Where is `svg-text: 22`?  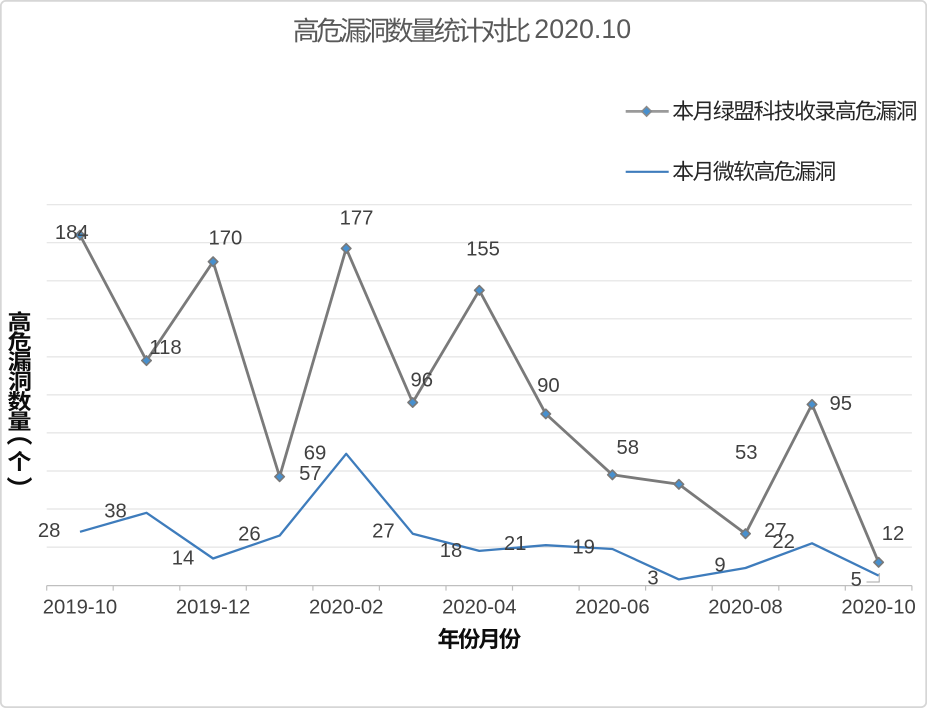
svg-text: 22 is located at coordinates (783, 542).